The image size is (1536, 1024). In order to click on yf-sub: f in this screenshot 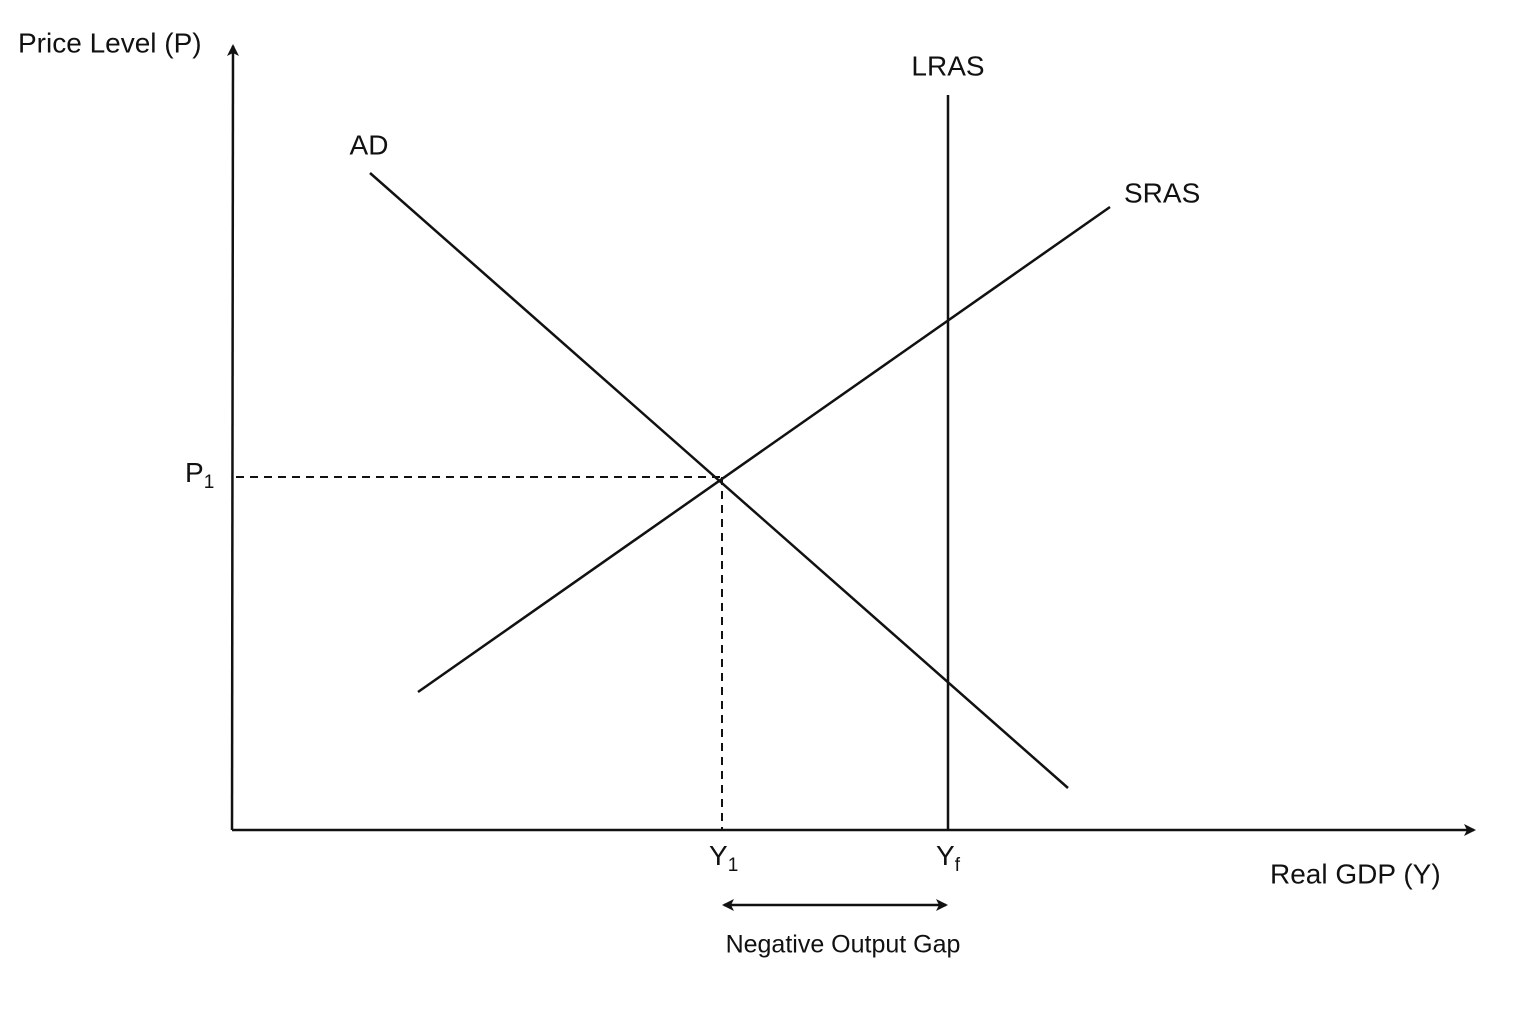, I will do `click(958, 865)`.